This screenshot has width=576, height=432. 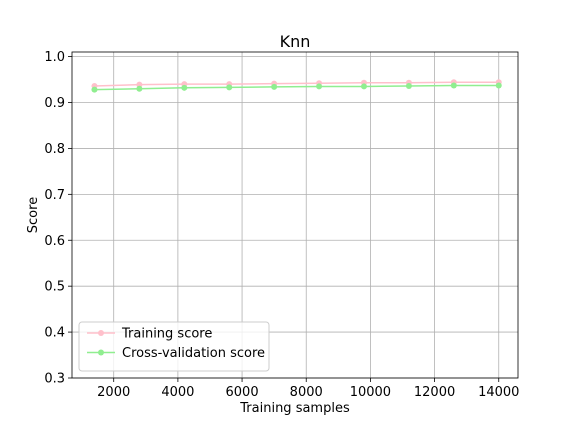 I want to click on x-tick-label: 2000, so click(x=113, y=392).